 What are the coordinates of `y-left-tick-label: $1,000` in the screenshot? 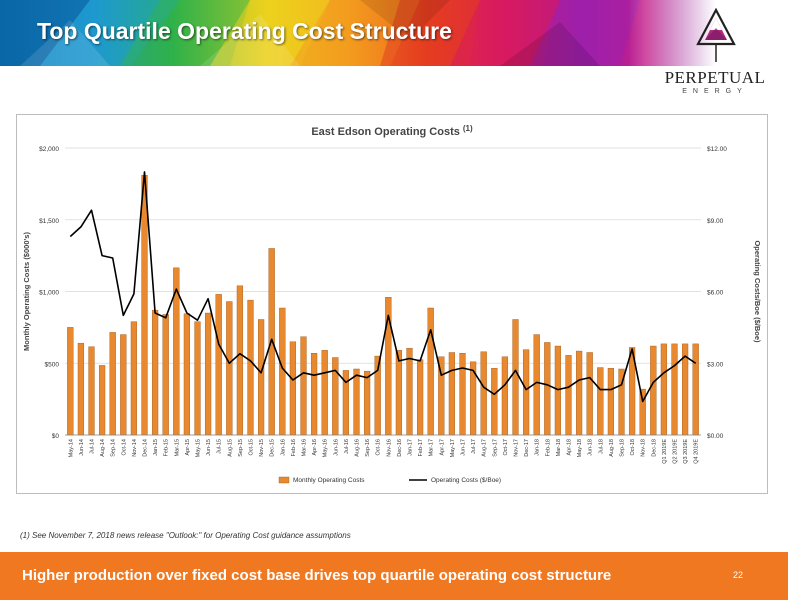 It's located at (49, 293).